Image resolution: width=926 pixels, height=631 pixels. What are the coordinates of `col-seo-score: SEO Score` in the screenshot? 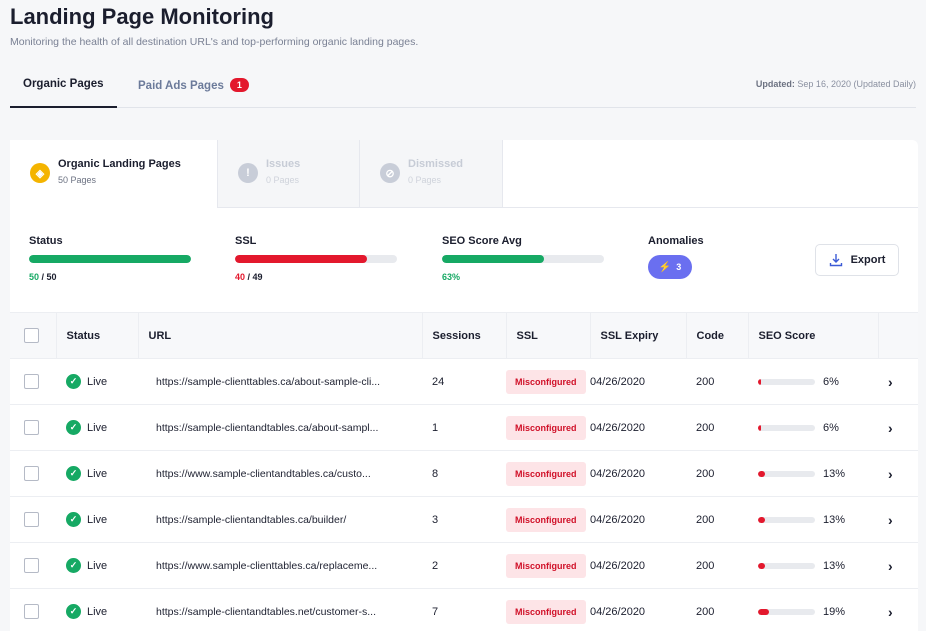 It's located at (813, 335).